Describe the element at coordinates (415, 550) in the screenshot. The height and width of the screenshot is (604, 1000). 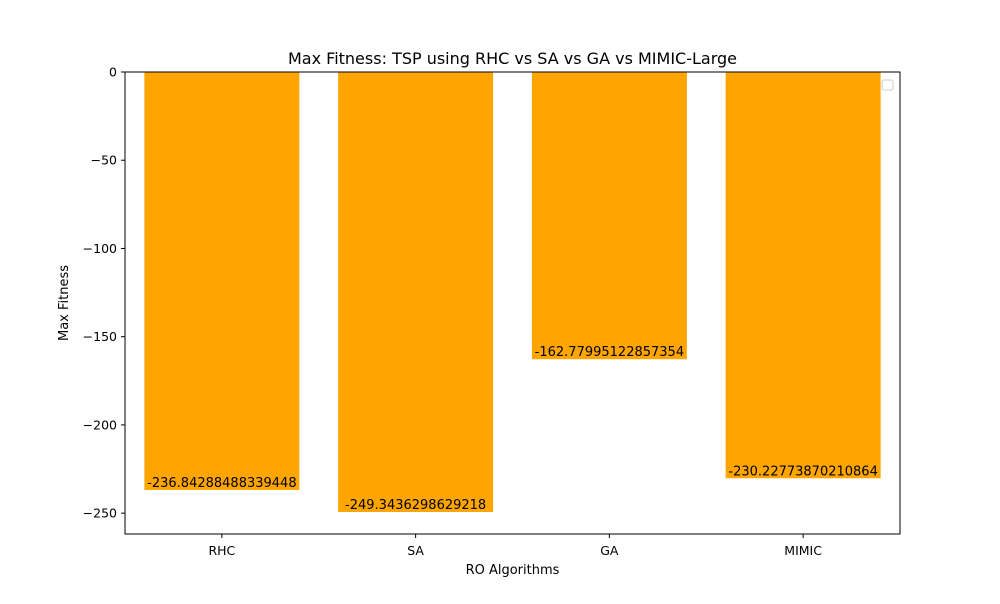
I see `x-tick-label-sa: SA` at that location.